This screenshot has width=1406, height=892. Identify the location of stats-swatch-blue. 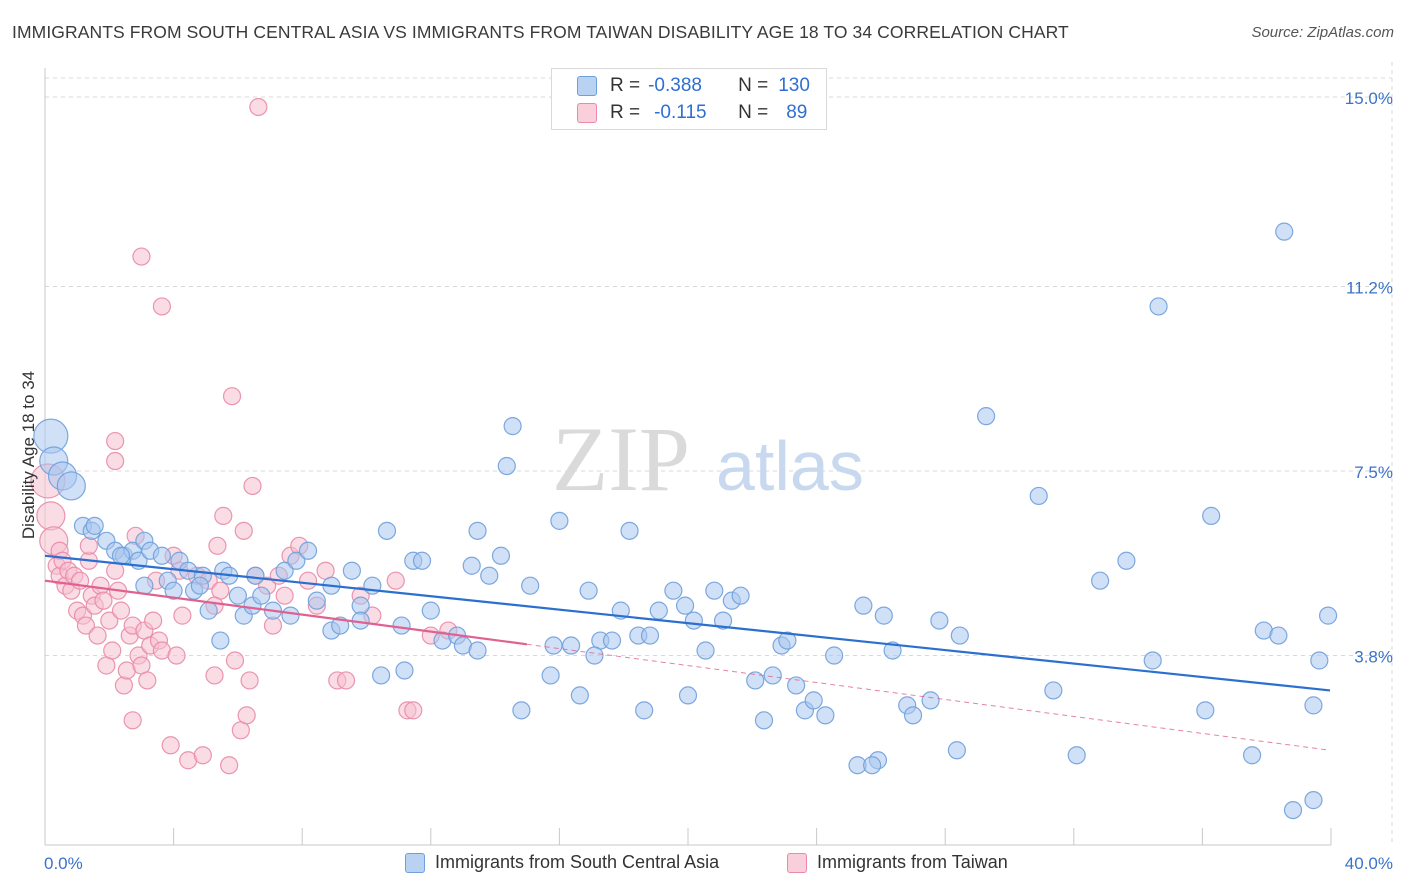
(587, 86).